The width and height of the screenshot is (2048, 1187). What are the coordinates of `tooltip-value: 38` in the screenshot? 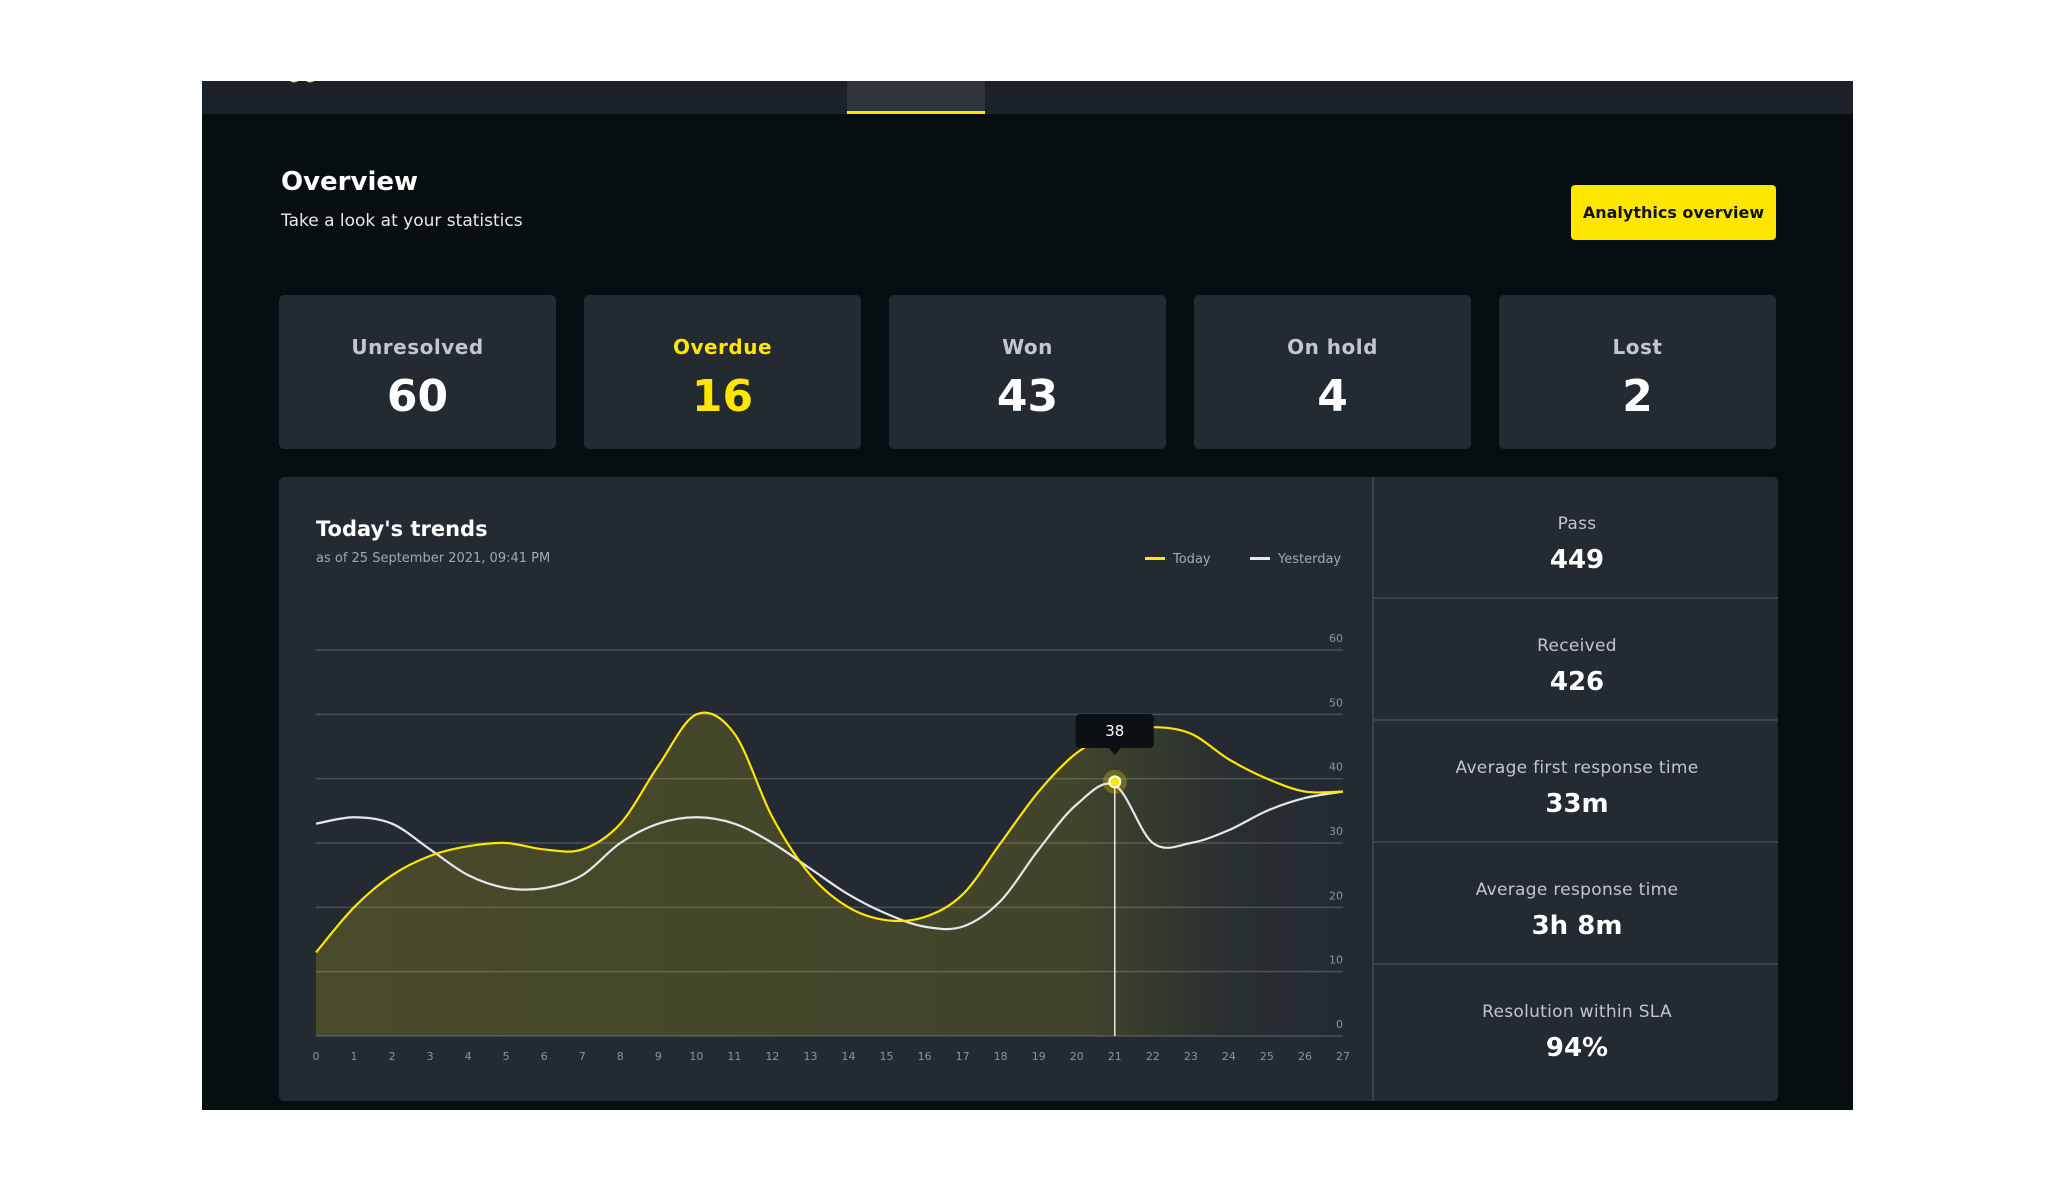 It's located at (1114, 731).